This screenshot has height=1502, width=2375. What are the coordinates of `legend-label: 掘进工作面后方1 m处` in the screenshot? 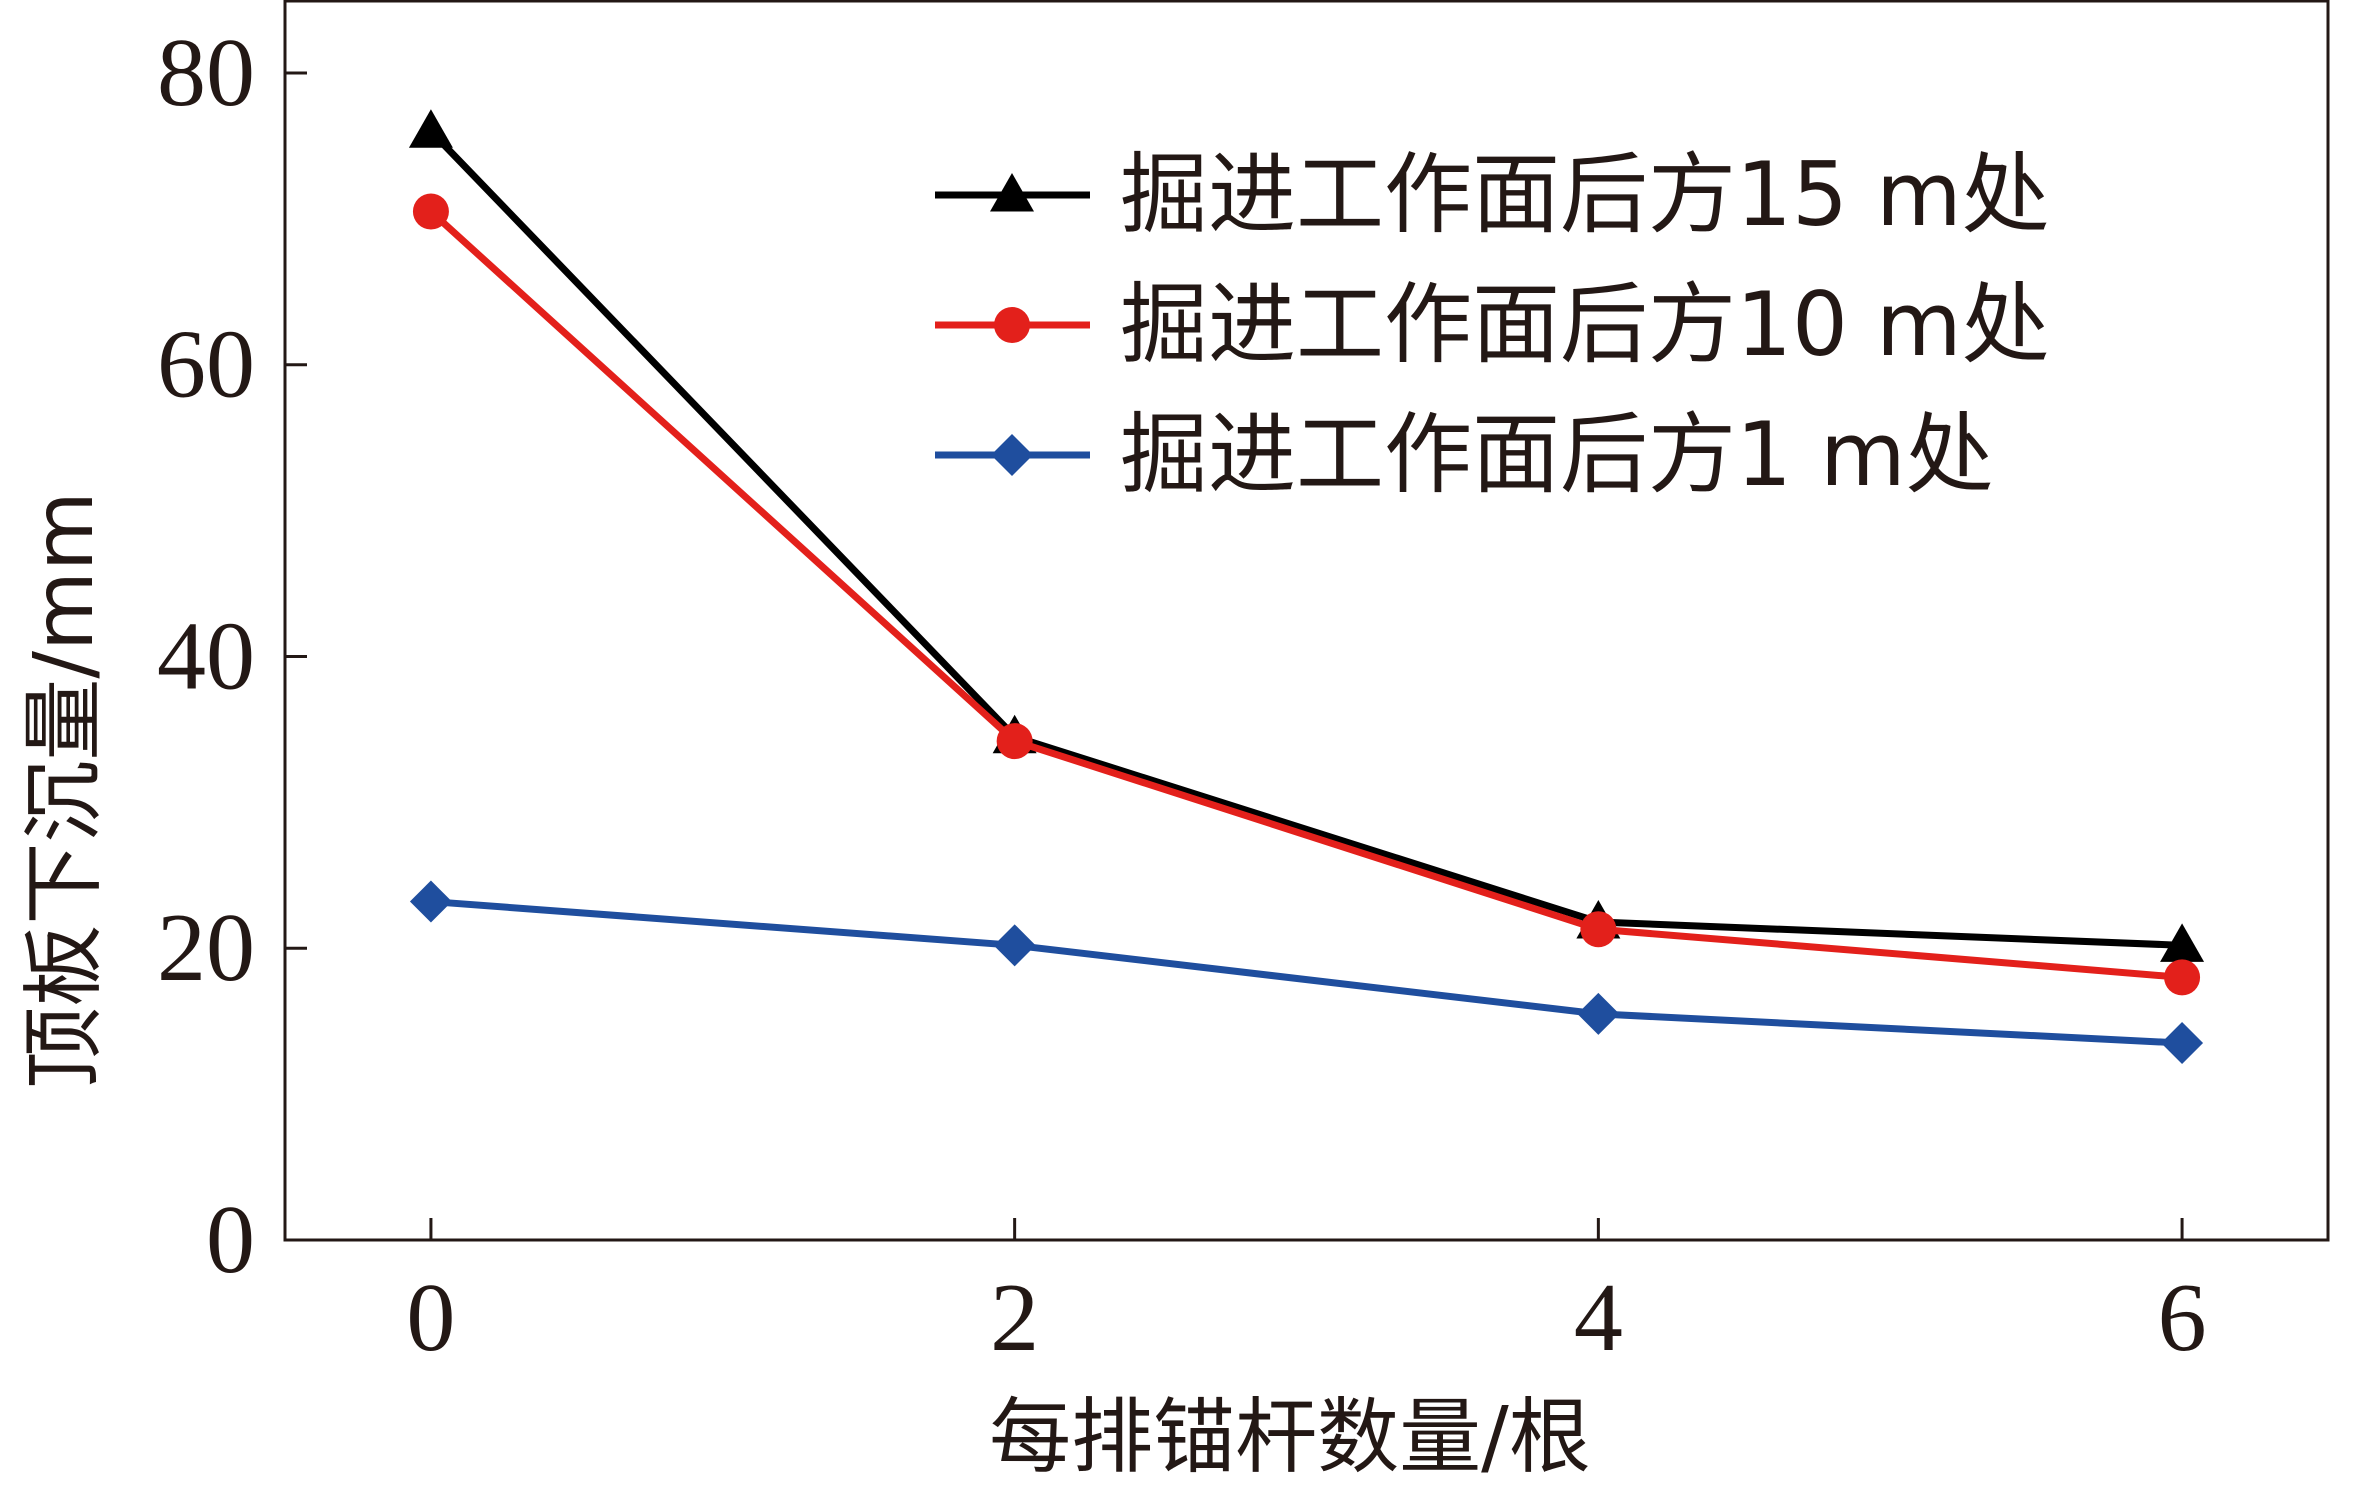 It's located at (1557, 454).